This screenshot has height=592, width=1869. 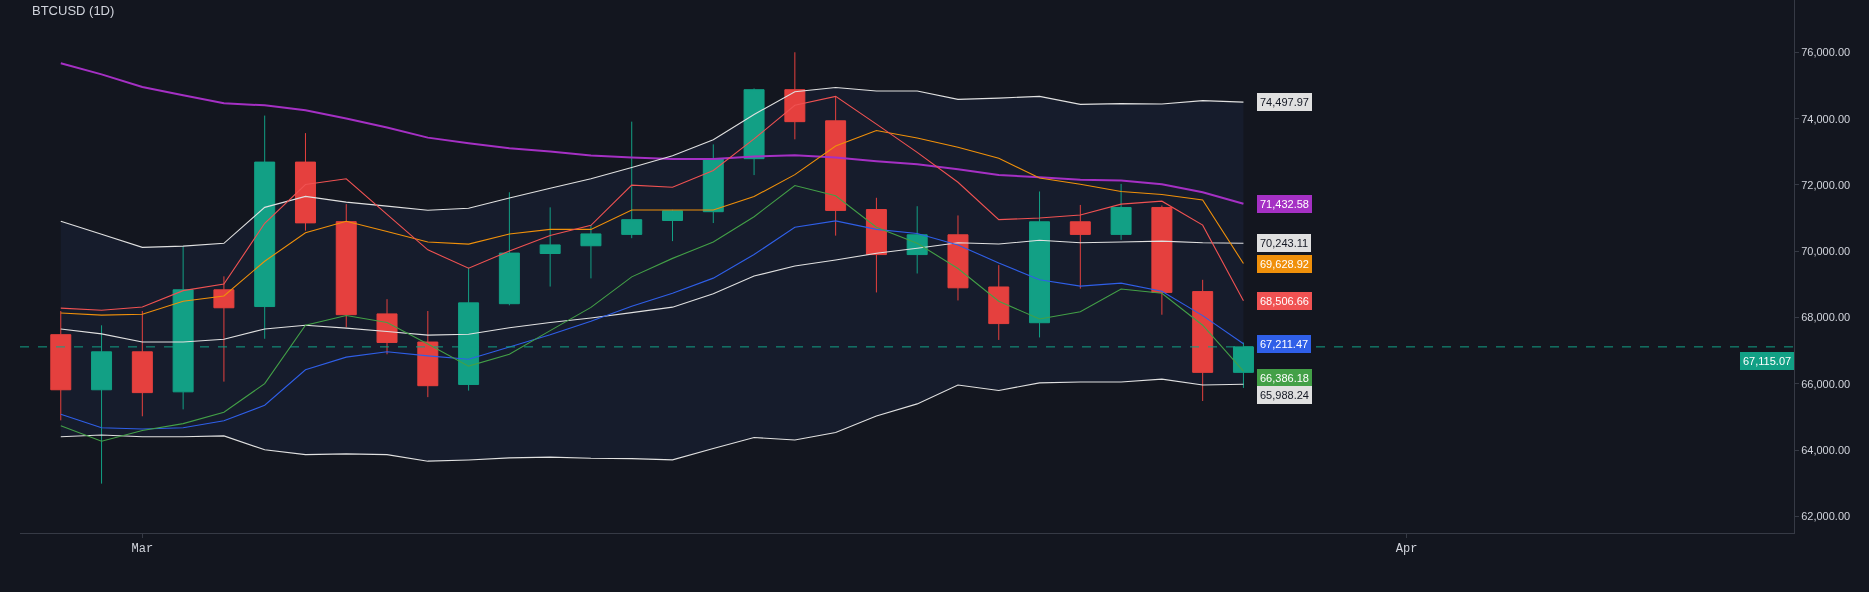 What do you see at coordinates (1284, 204) in the screenshot?
I see `data-label: 71,432.58` at bounding box center [1284, 204].